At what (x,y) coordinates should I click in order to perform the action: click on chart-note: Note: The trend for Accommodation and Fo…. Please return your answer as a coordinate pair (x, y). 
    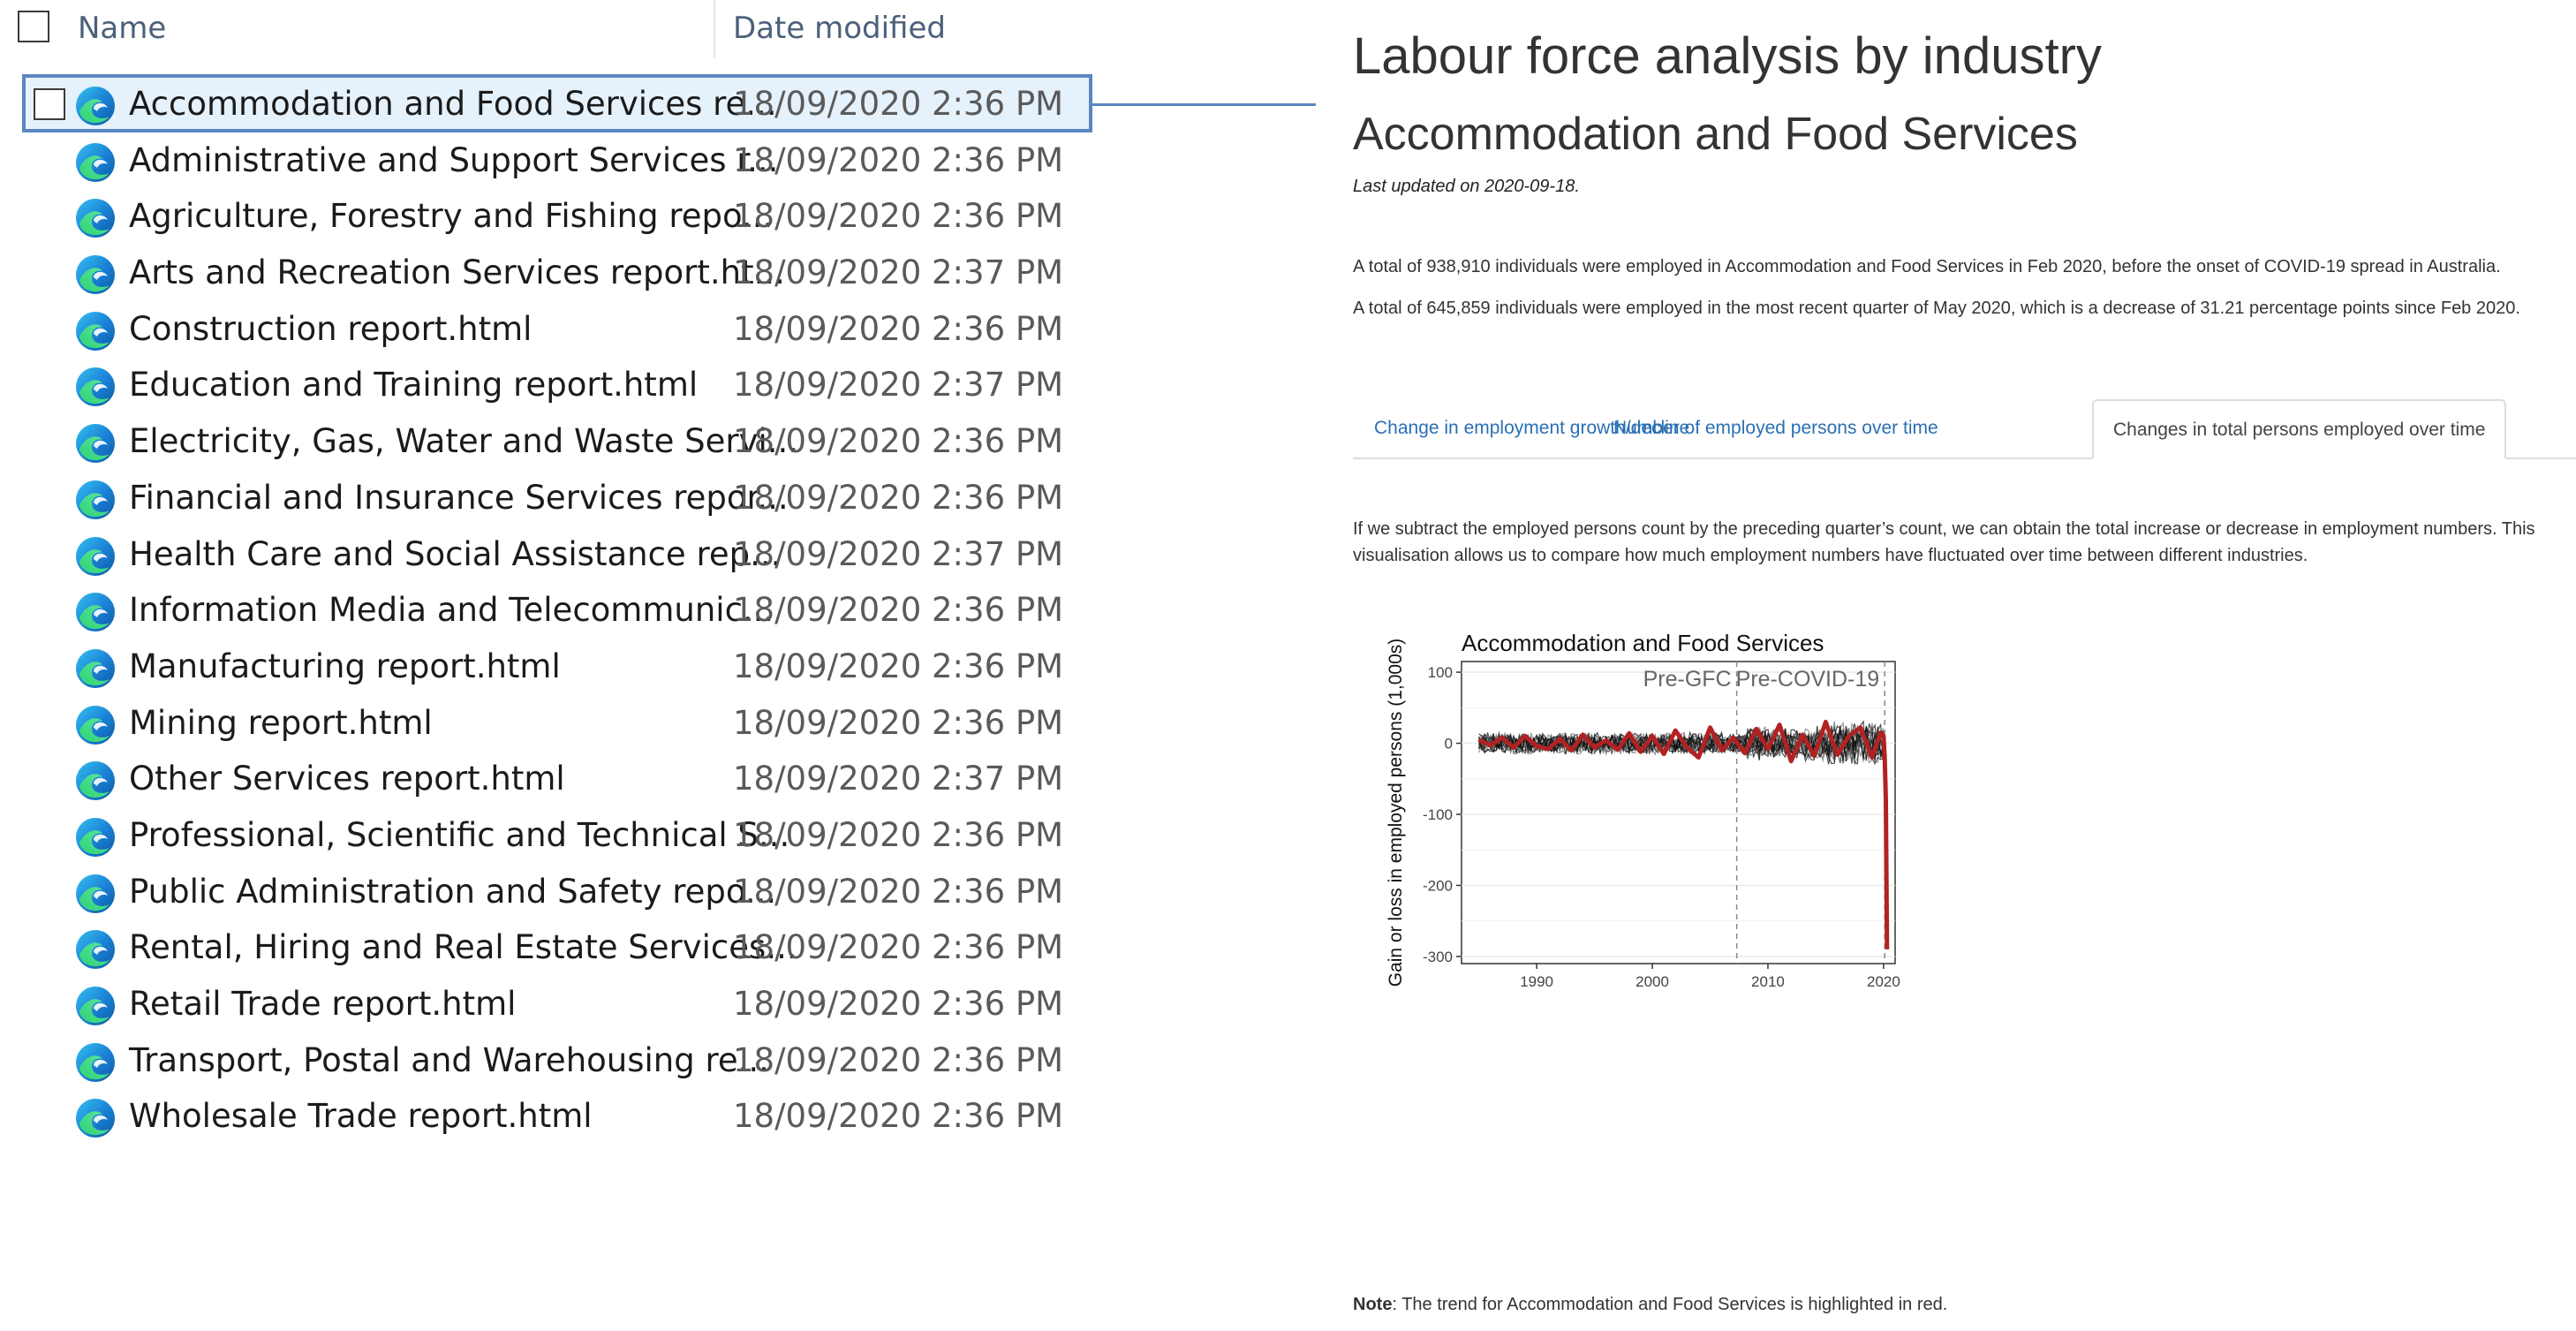
    Looking at the image, I should click on (1650, 1305).